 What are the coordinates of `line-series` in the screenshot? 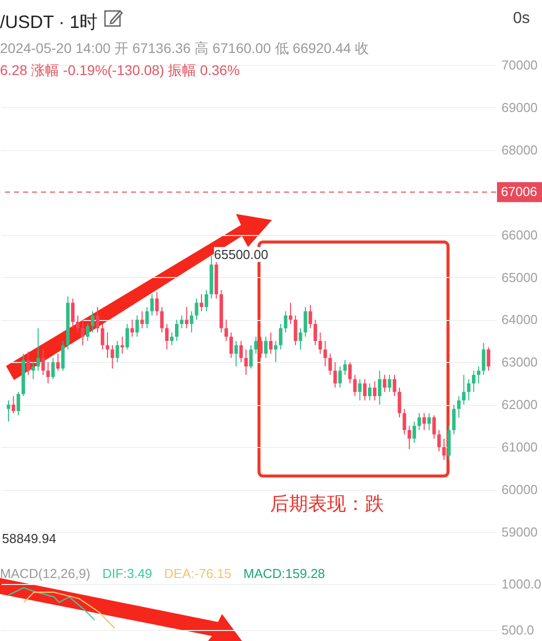 It's located at (52, 603).